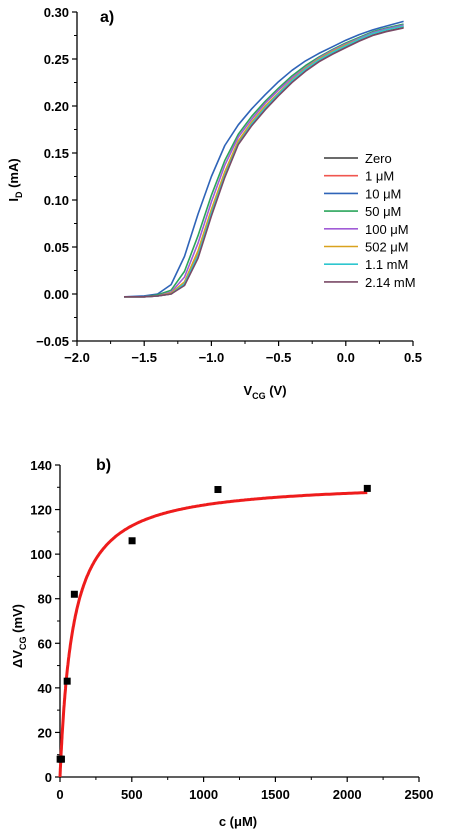 The height and width of the screenshot is (835, 450). Describe the element at coordinates (107, 17) in the screenshot. I see `panel-label-a: a)` at that location.